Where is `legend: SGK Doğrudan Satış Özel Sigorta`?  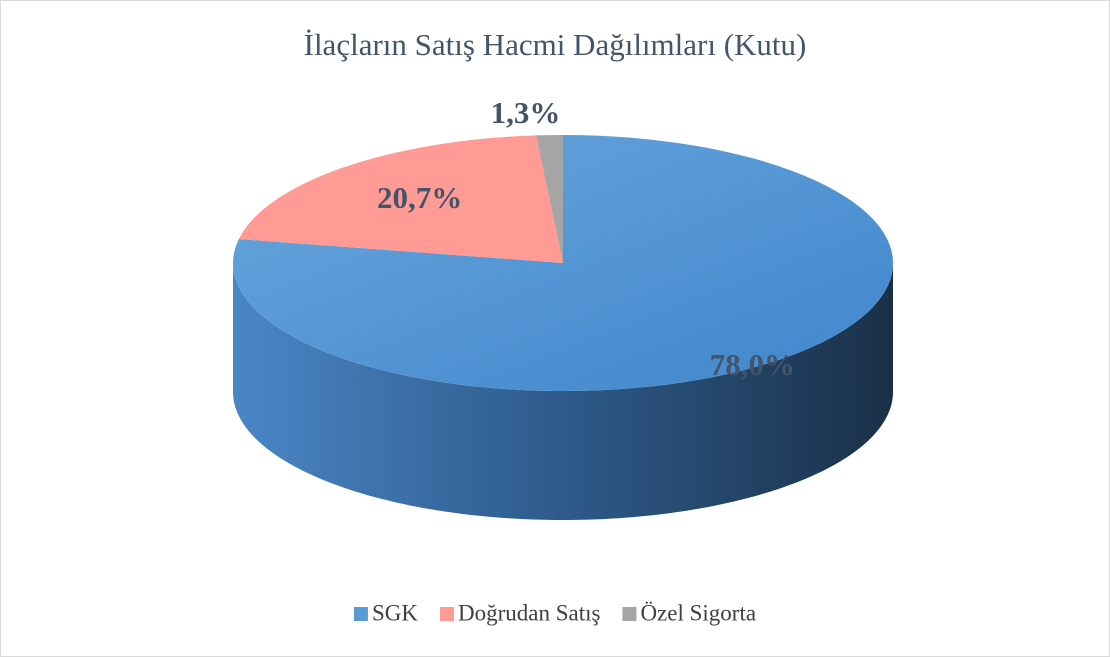 legend: SGK Doğrudan Satış Özel Sigorta is located at coordinates (554, 612).